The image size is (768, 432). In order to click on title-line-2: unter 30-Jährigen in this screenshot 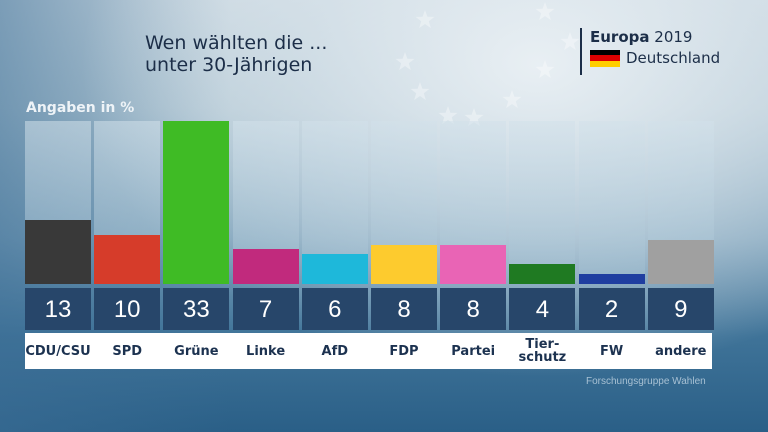, I will do `click(229, 65)`.